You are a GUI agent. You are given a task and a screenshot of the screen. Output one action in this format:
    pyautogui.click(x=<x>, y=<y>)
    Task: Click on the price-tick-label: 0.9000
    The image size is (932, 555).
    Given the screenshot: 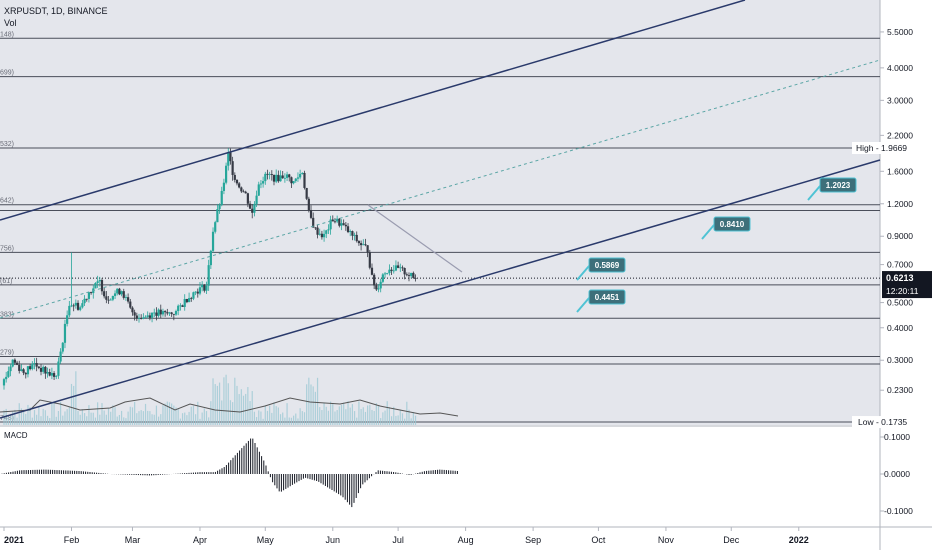 What is the action you would take?
    pyautogui.click(x=900, y=236)
    